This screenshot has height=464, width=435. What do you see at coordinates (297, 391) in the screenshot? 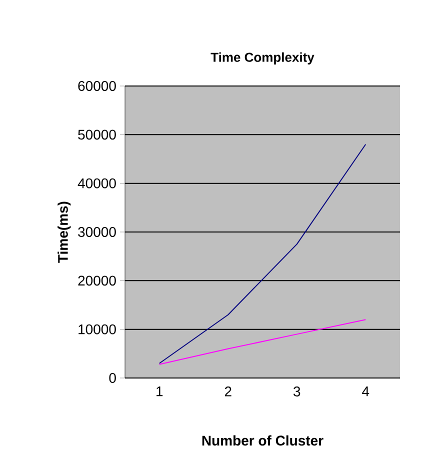
I see `x-tick-label: 3` at bounding box center [297, 391].